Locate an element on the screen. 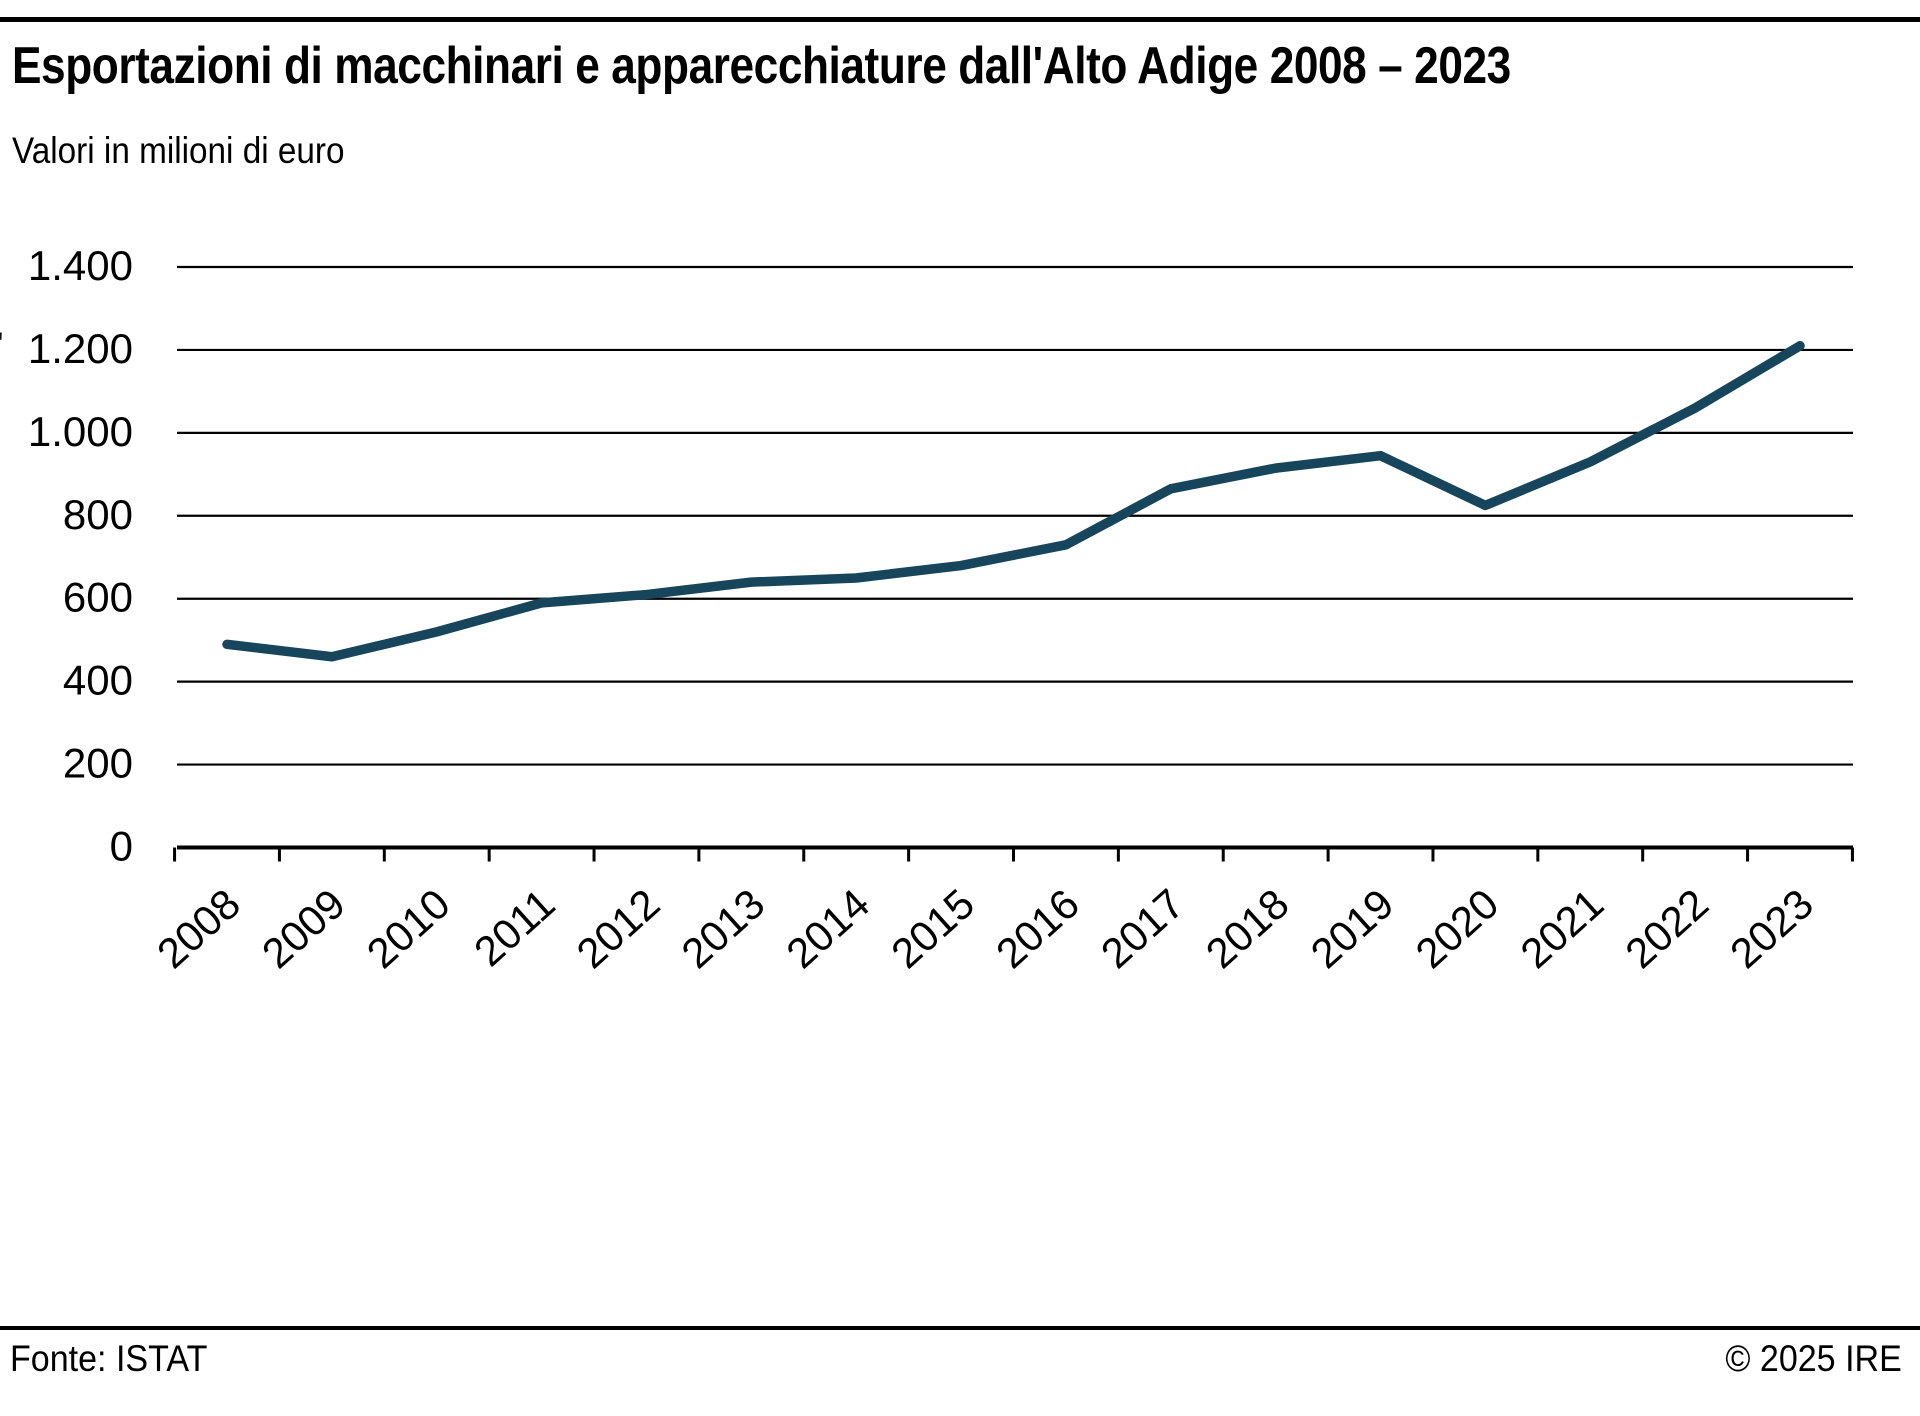 This screenshot has height=1416, width=1920. y-tick-label: 1.000 is located at coordinates (80, 431).